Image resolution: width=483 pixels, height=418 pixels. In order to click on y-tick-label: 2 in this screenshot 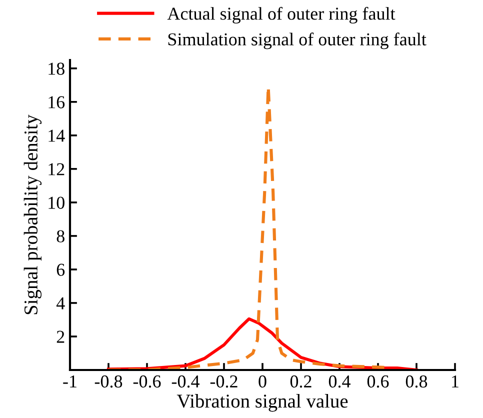, I will do `click(60, 336)`.